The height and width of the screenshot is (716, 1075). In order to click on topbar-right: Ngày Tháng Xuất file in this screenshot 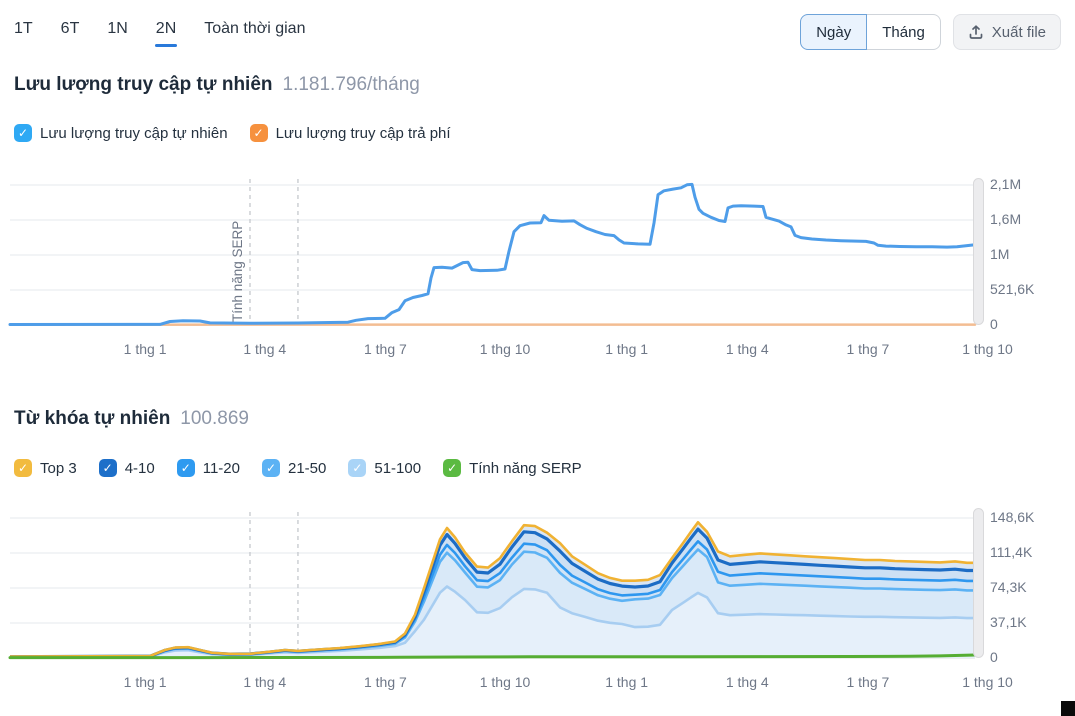, I will do `click(930, 32)`.